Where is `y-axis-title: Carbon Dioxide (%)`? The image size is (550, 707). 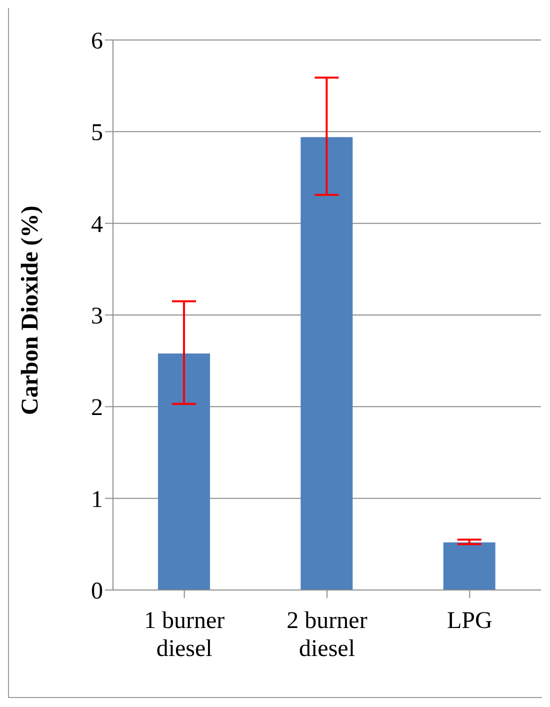
y-axis-title: Carbon Dioxide (%) is located at coordinates (31, 310).